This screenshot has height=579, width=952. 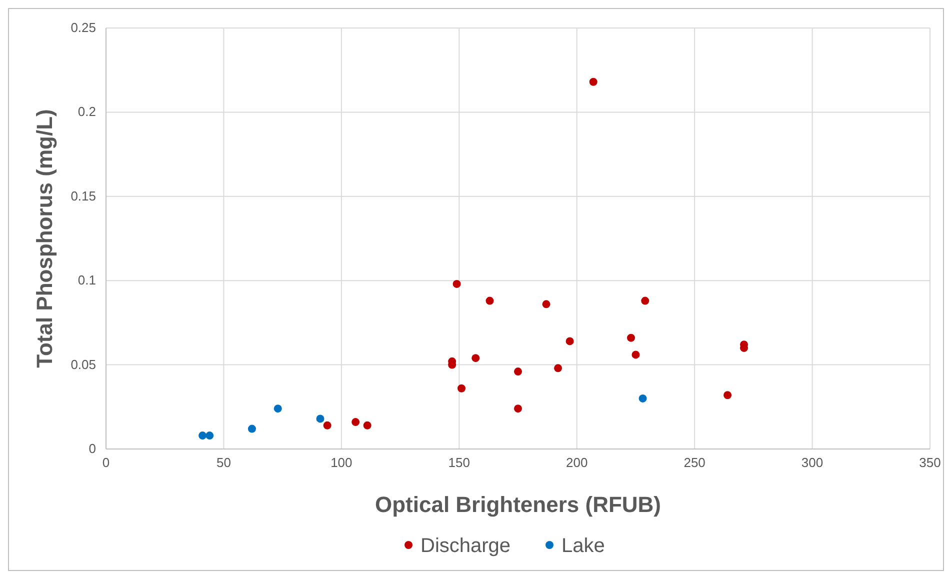 I want to click on y-tick-label: 0.25, so click(x=83, y=27).